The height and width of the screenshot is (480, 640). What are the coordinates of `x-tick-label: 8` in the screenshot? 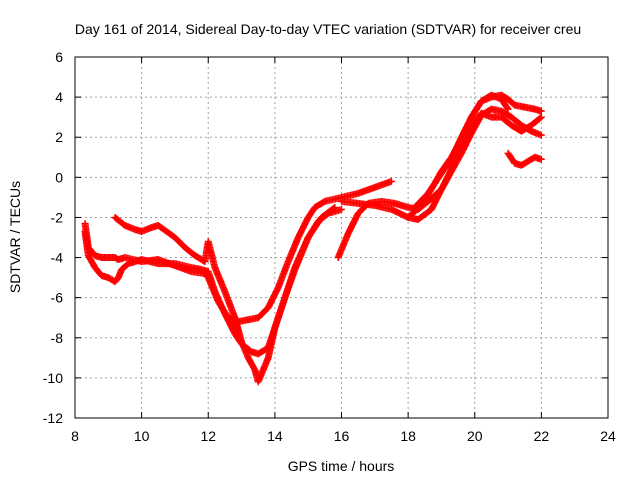 It's located at (75, 436).